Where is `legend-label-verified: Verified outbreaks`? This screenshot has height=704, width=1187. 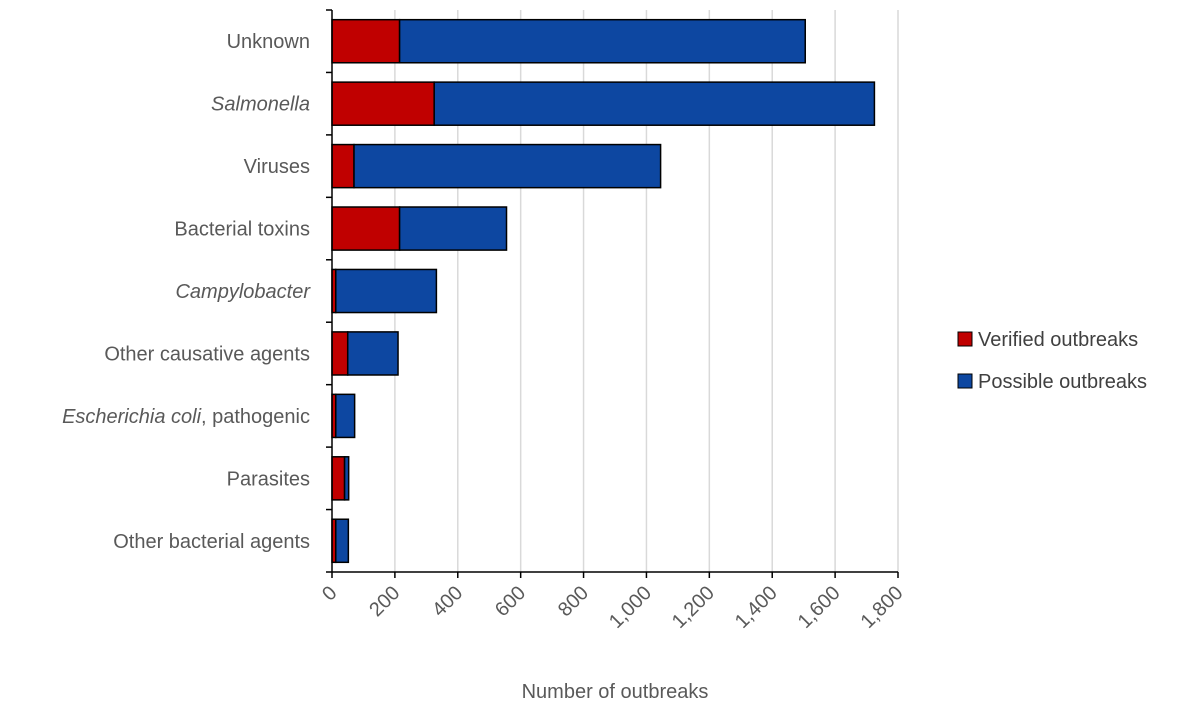 legend-label-verified: Verified outbreaks is located at coordinates (1058, 340).